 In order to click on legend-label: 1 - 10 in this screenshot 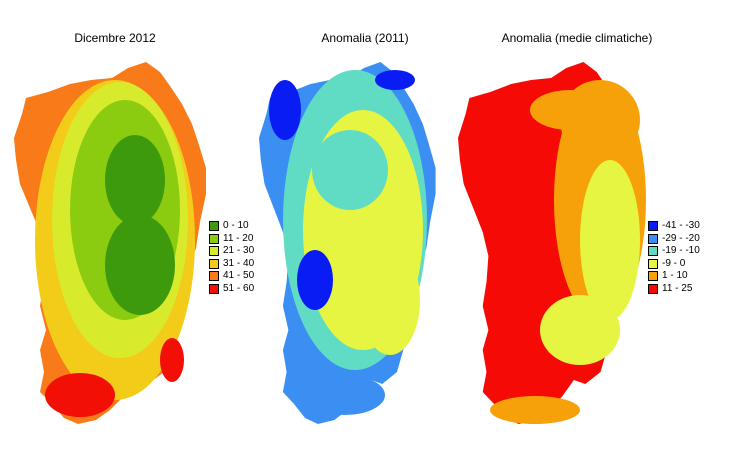, I will do `click(675, 275)`.